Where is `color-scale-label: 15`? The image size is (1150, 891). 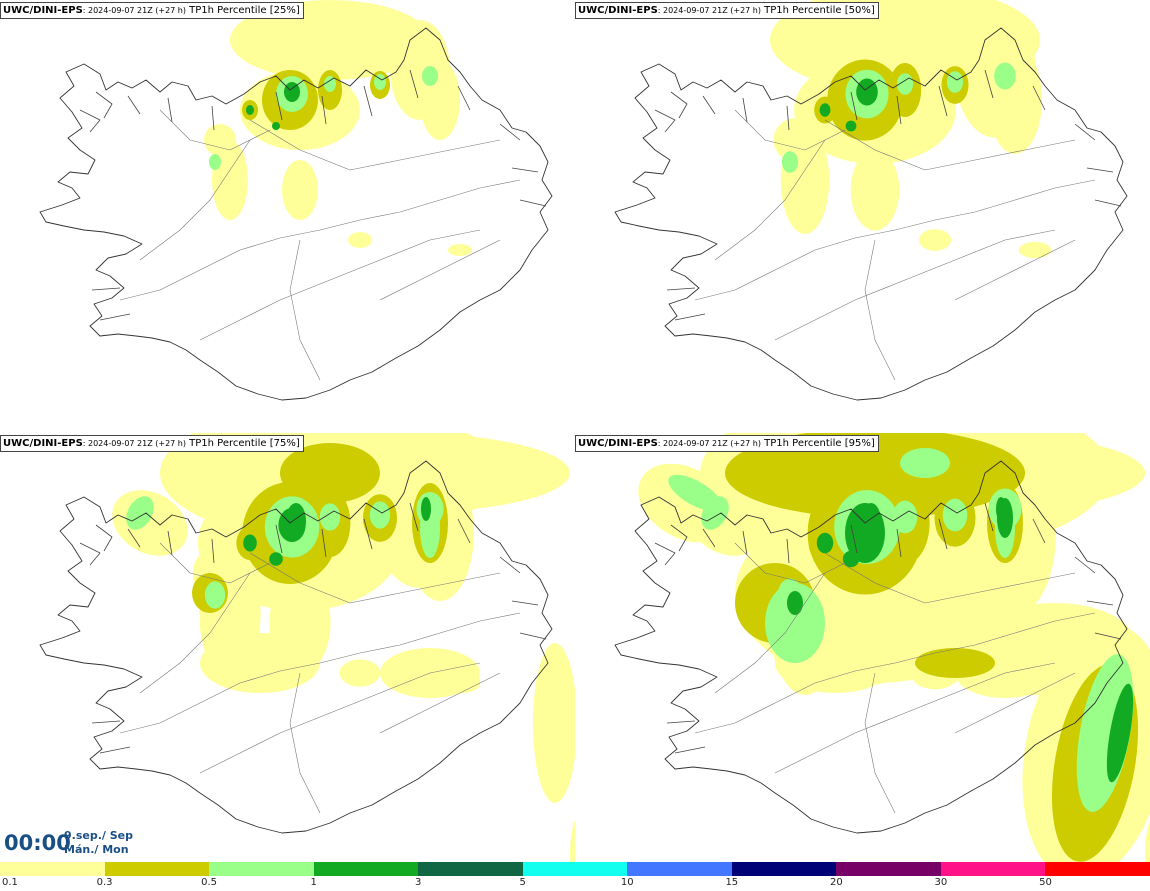
color-scale-label: 15 is located at coordinates (732, 882).